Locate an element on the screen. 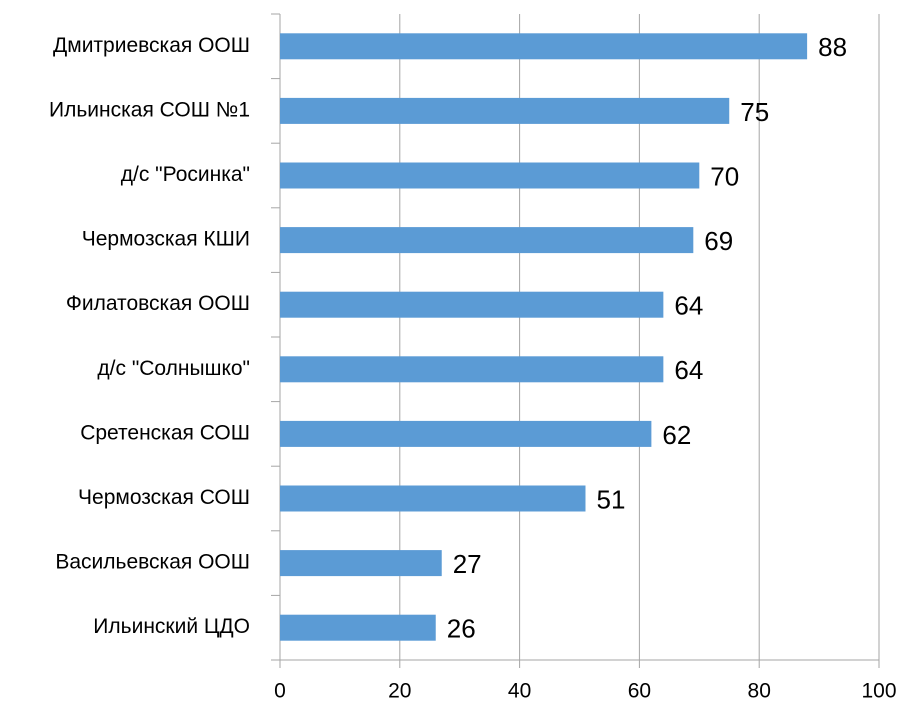  x-tick-label: 100 is located at coordinates (878, 691).